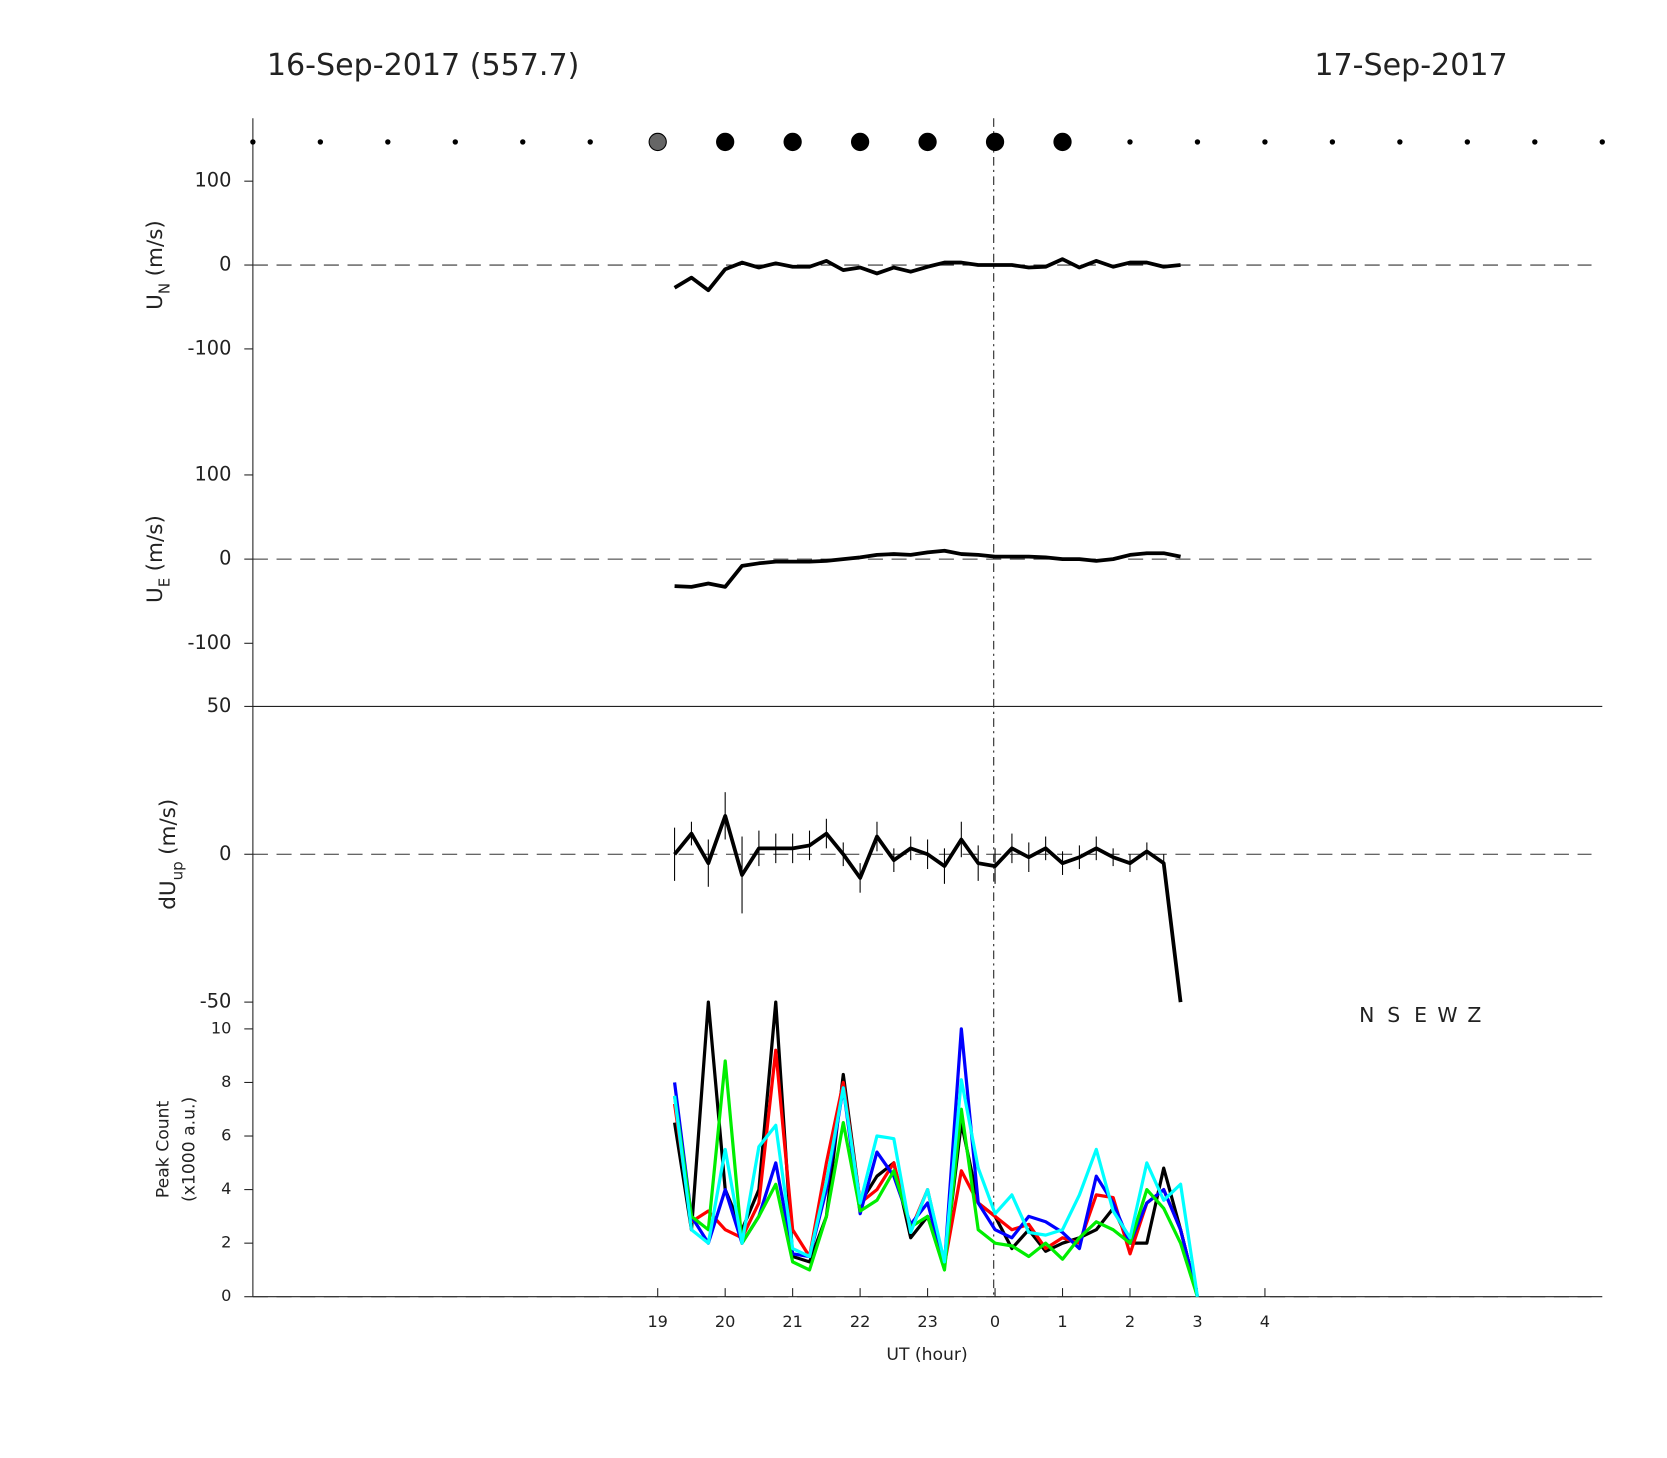 This screenshot has width=1667, height=1458. What do you see at coordinates (657, 1321) in the screenshot?
I see `x-tick-label: 19` at bounding box center [657, 1321].